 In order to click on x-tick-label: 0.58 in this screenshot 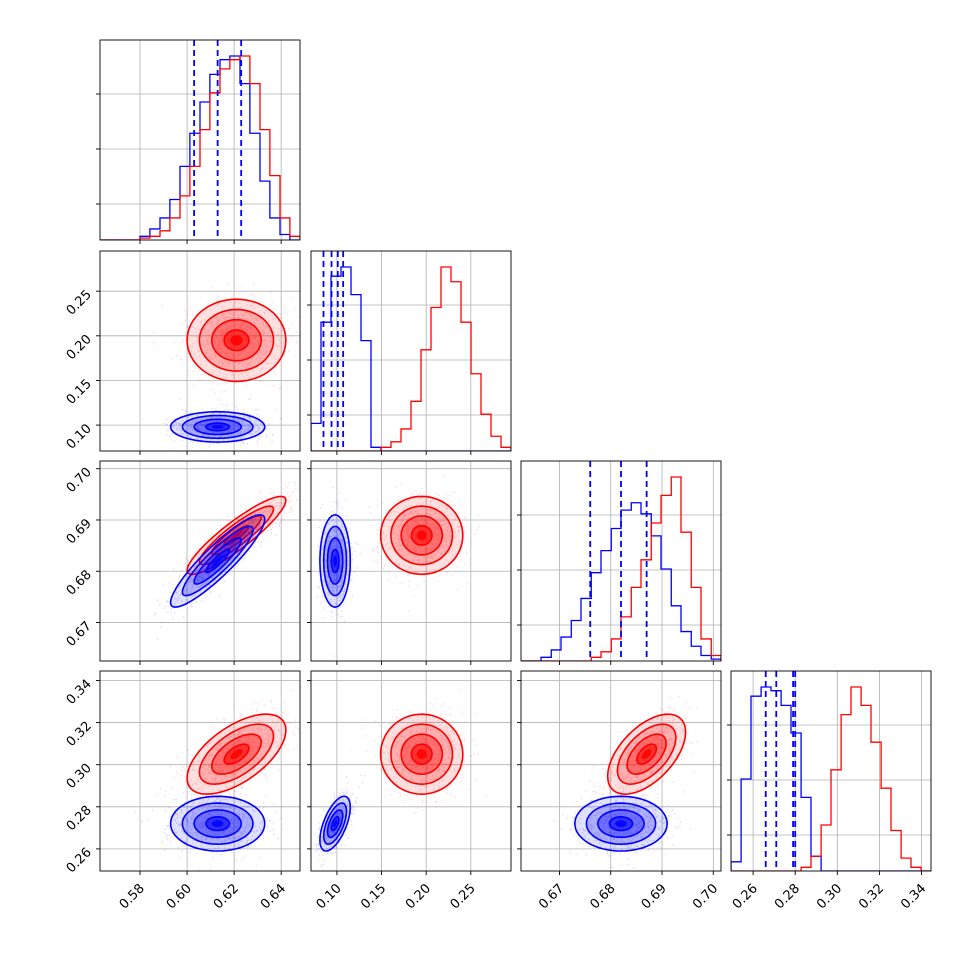, I will do `click(132, 896)`.